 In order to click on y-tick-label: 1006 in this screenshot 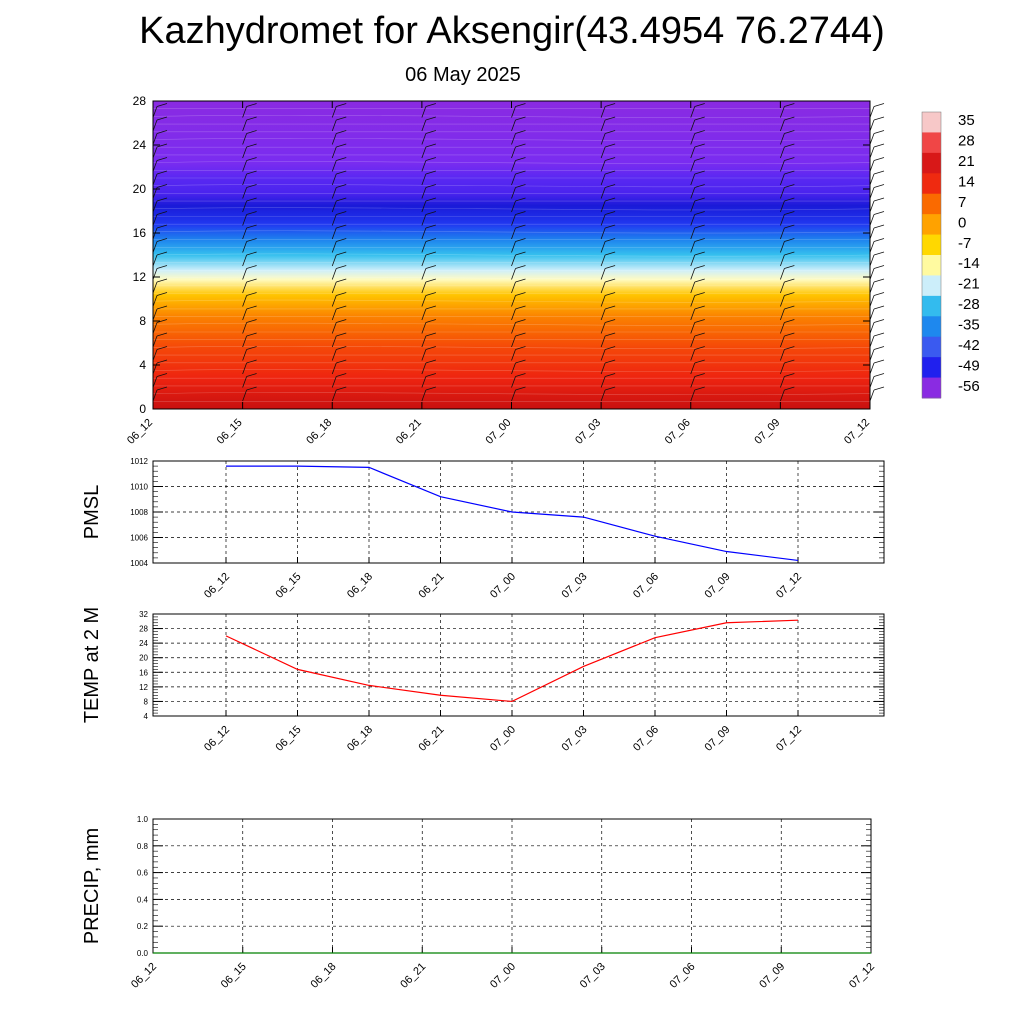, I will do `click(139, 538)`.